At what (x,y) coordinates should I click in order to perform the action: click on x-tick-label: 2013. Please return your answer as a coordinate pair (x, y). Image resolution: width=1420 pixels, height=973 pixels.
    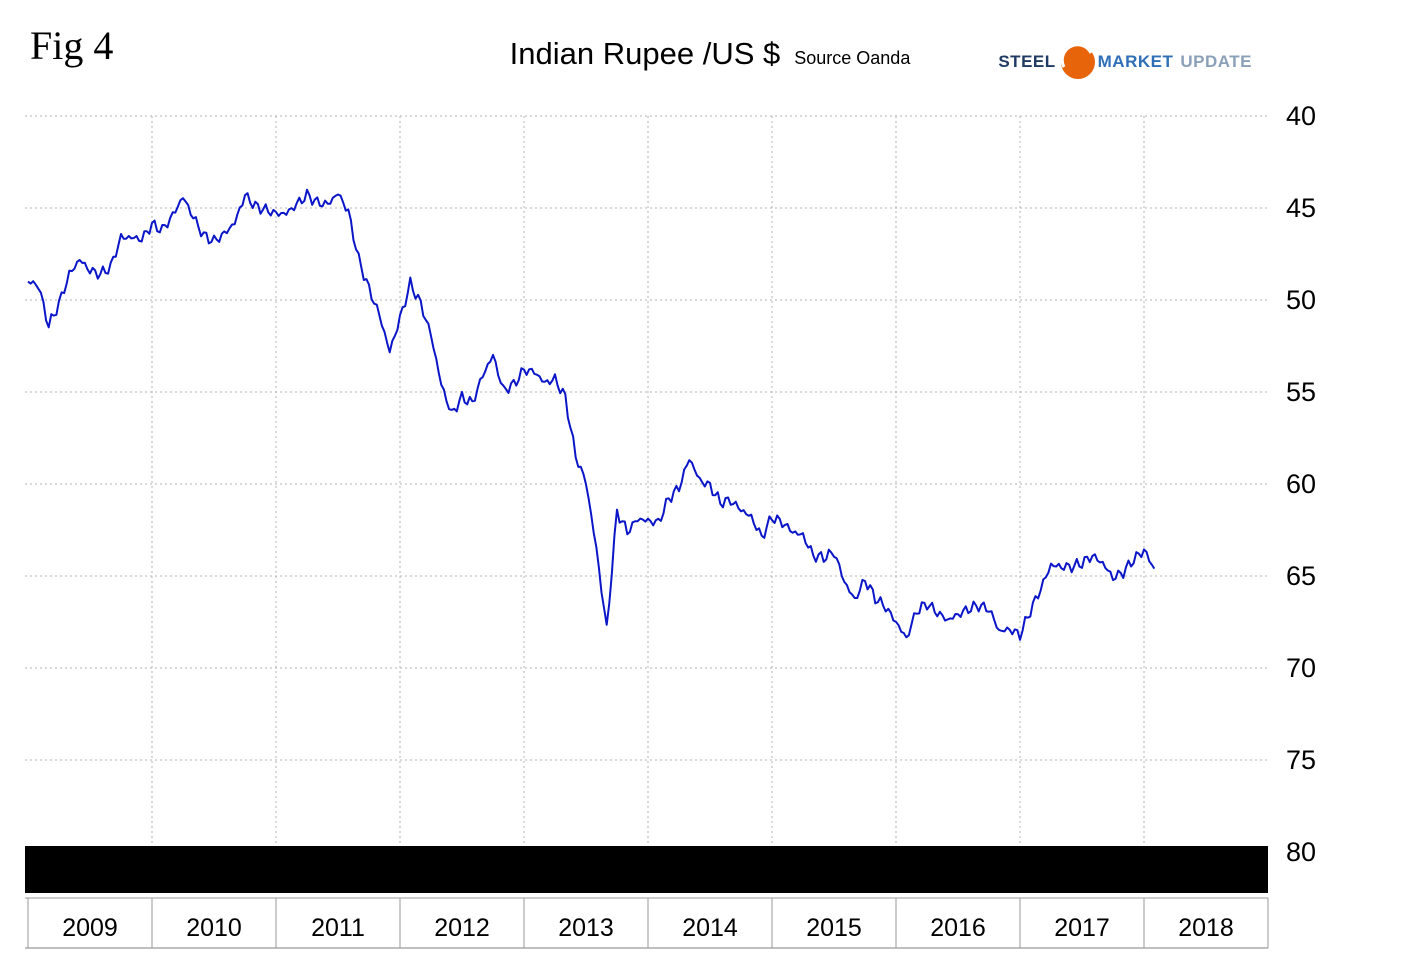
    Looking at the image, I should click on (586, 928).